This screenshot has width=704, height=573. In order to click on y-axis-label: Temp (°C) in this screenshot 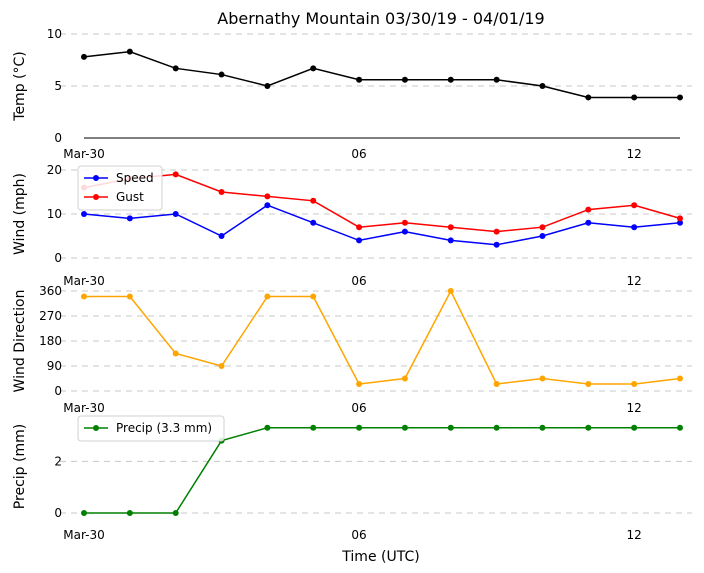, I will do `click(20, 86)`.